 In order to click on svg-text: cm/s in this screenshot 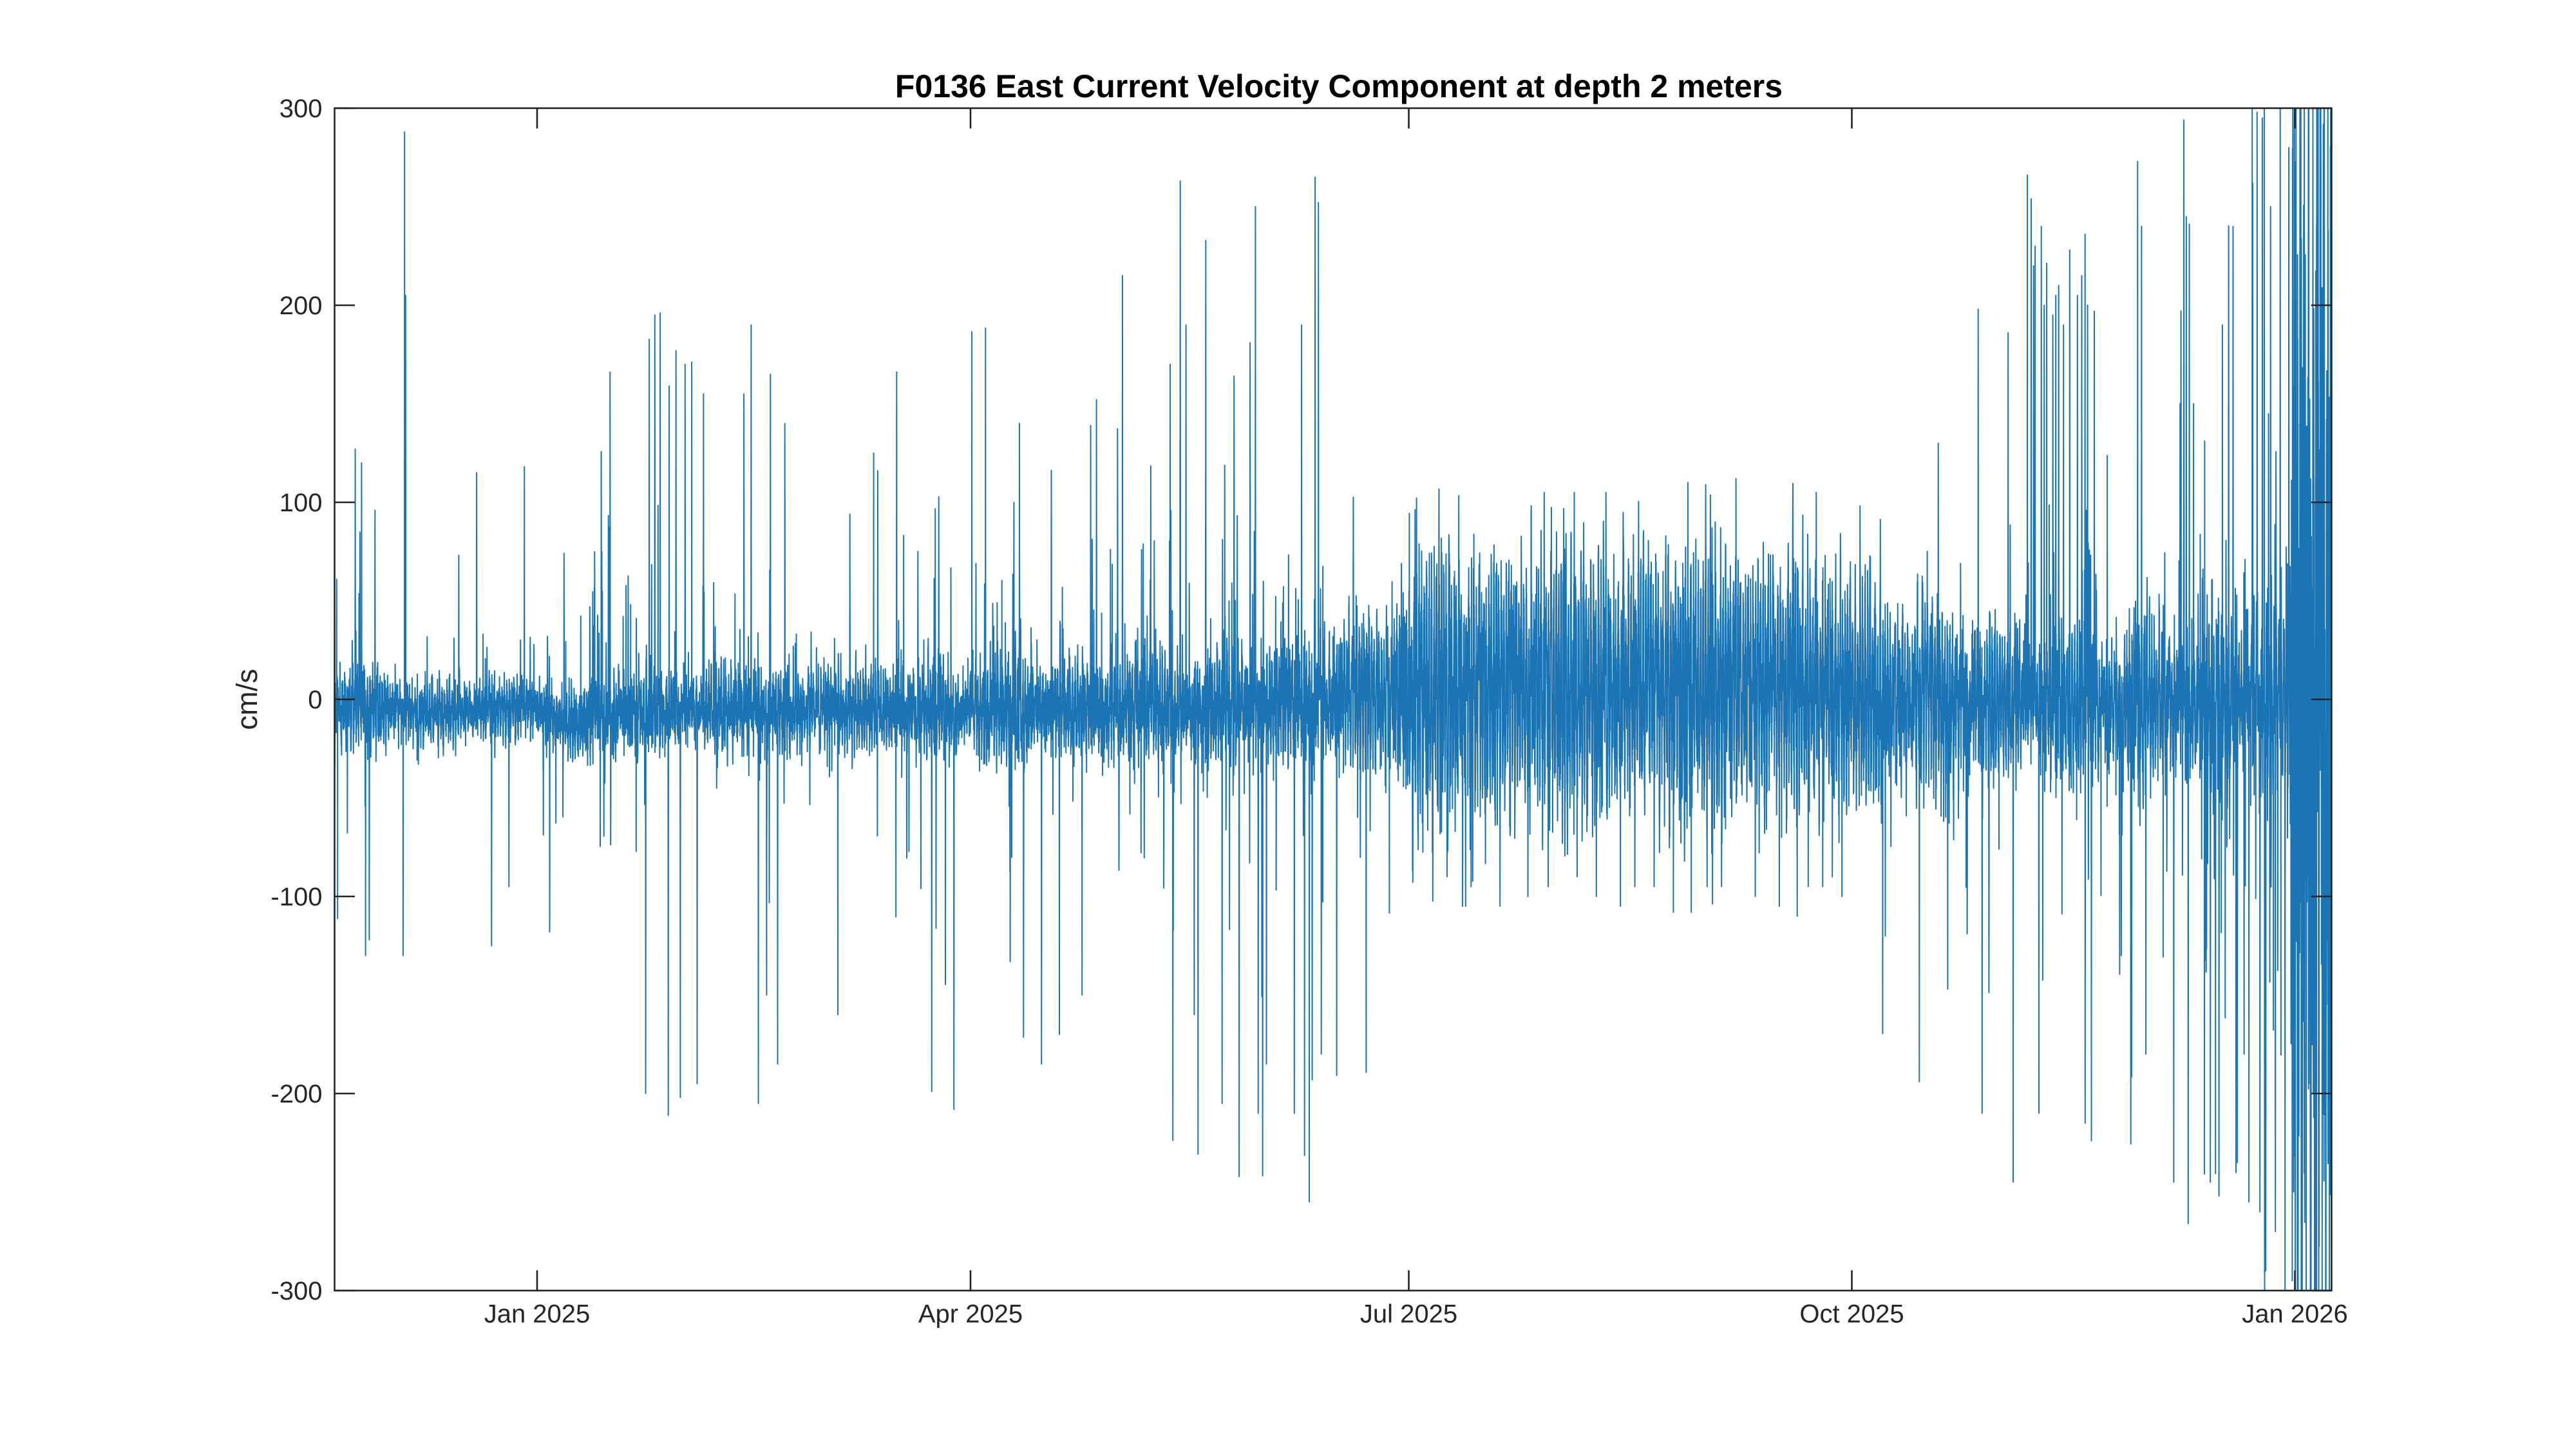, I will do `click(247, 699)`.